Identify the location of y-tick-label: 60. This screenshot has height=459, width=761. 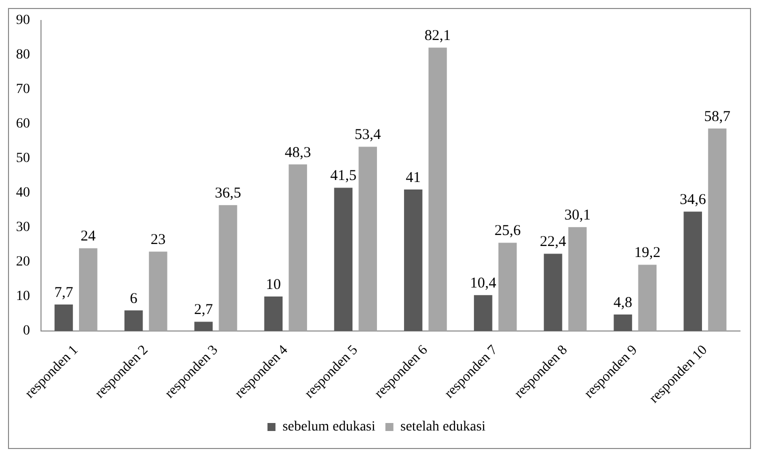
(23, 124).